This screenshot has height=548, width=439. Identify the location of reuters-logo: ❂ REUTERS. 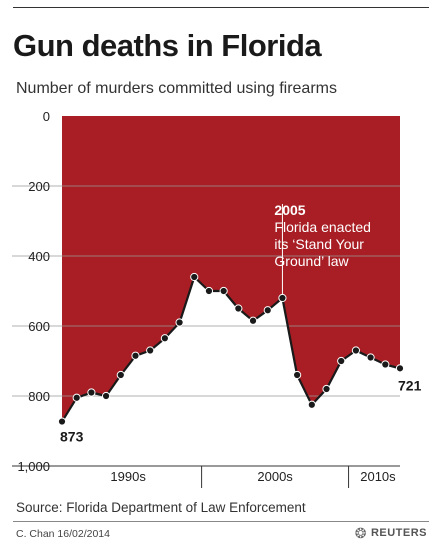
(391, 533).